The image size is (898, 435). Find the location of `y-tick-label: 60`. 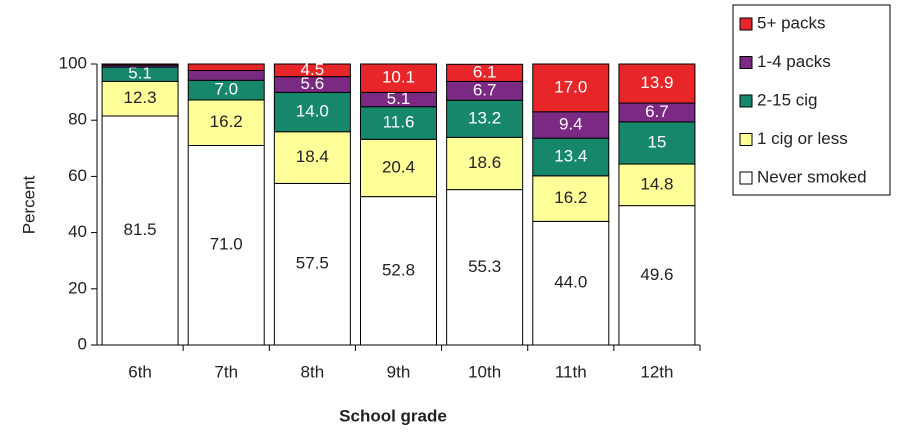

y-tick-label: 60 is located at coordinates (77, 175).